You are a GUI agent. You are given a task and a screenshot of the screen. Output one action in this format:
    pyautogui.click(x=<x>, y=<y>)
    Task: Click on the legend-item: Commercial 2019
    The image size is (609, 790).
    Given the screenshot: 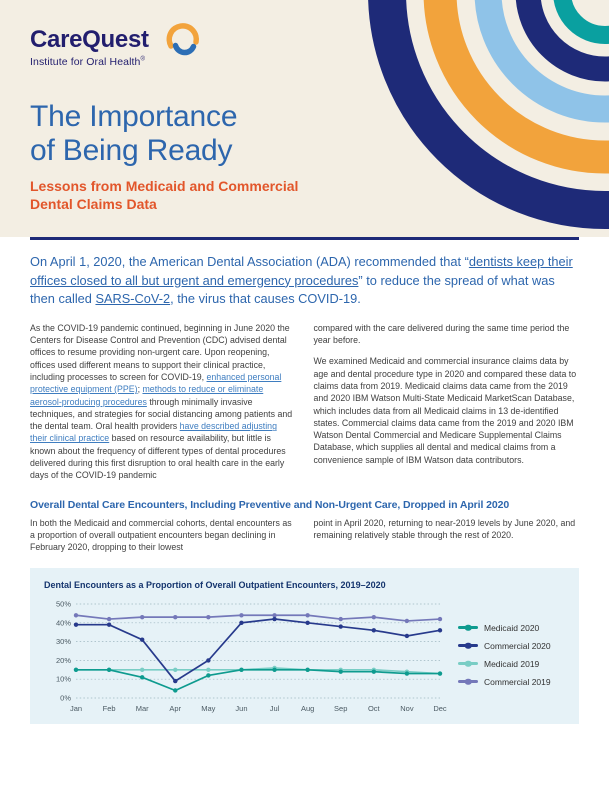 What is the action you would take?
    pyautogui.click(x=511, y=682)
    